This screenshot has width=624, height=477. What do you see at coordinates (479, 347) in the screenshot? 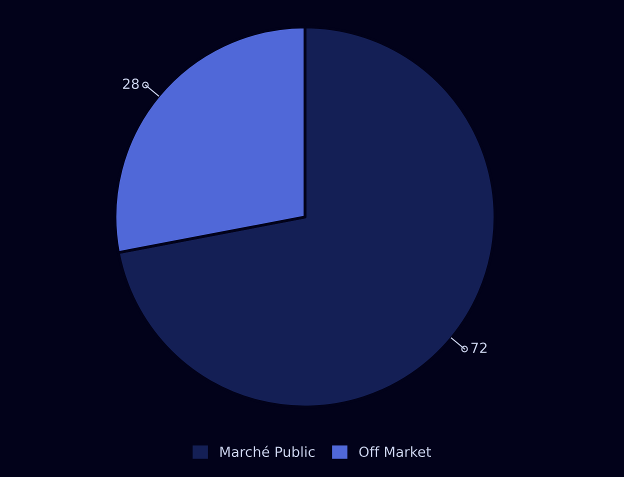
I see `data-label: 72` at bounding box center [479, 347].